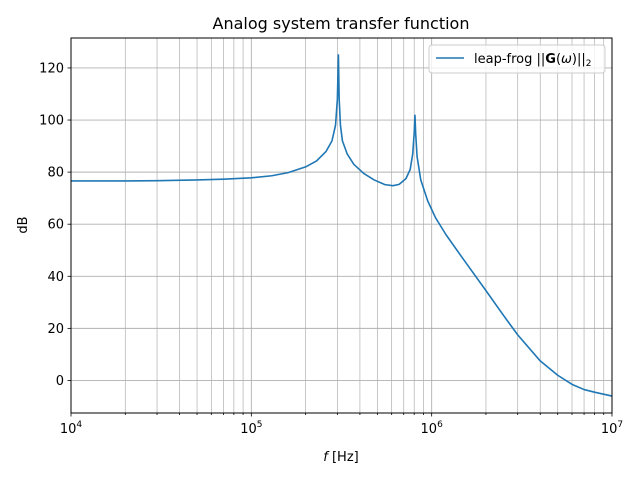 The height and width of the screenshot is (480, 640). I want to click on y-tick-label: 80, so click(55, 173).